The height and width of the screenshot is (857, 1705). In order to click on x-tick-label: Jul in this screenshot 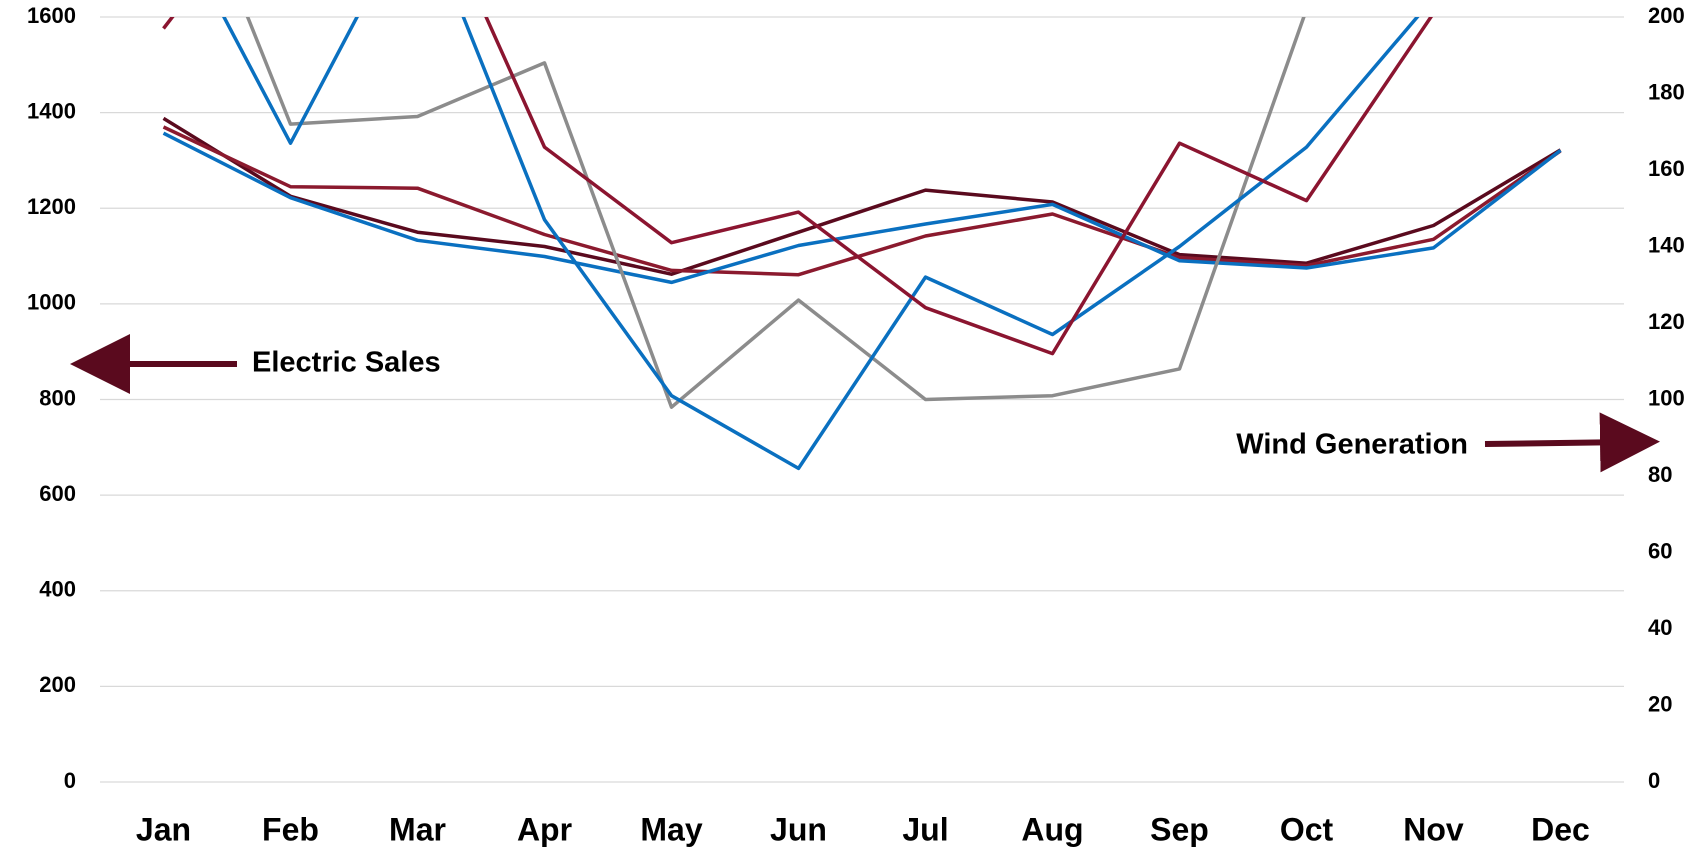, I will do `click(925, 829)`.